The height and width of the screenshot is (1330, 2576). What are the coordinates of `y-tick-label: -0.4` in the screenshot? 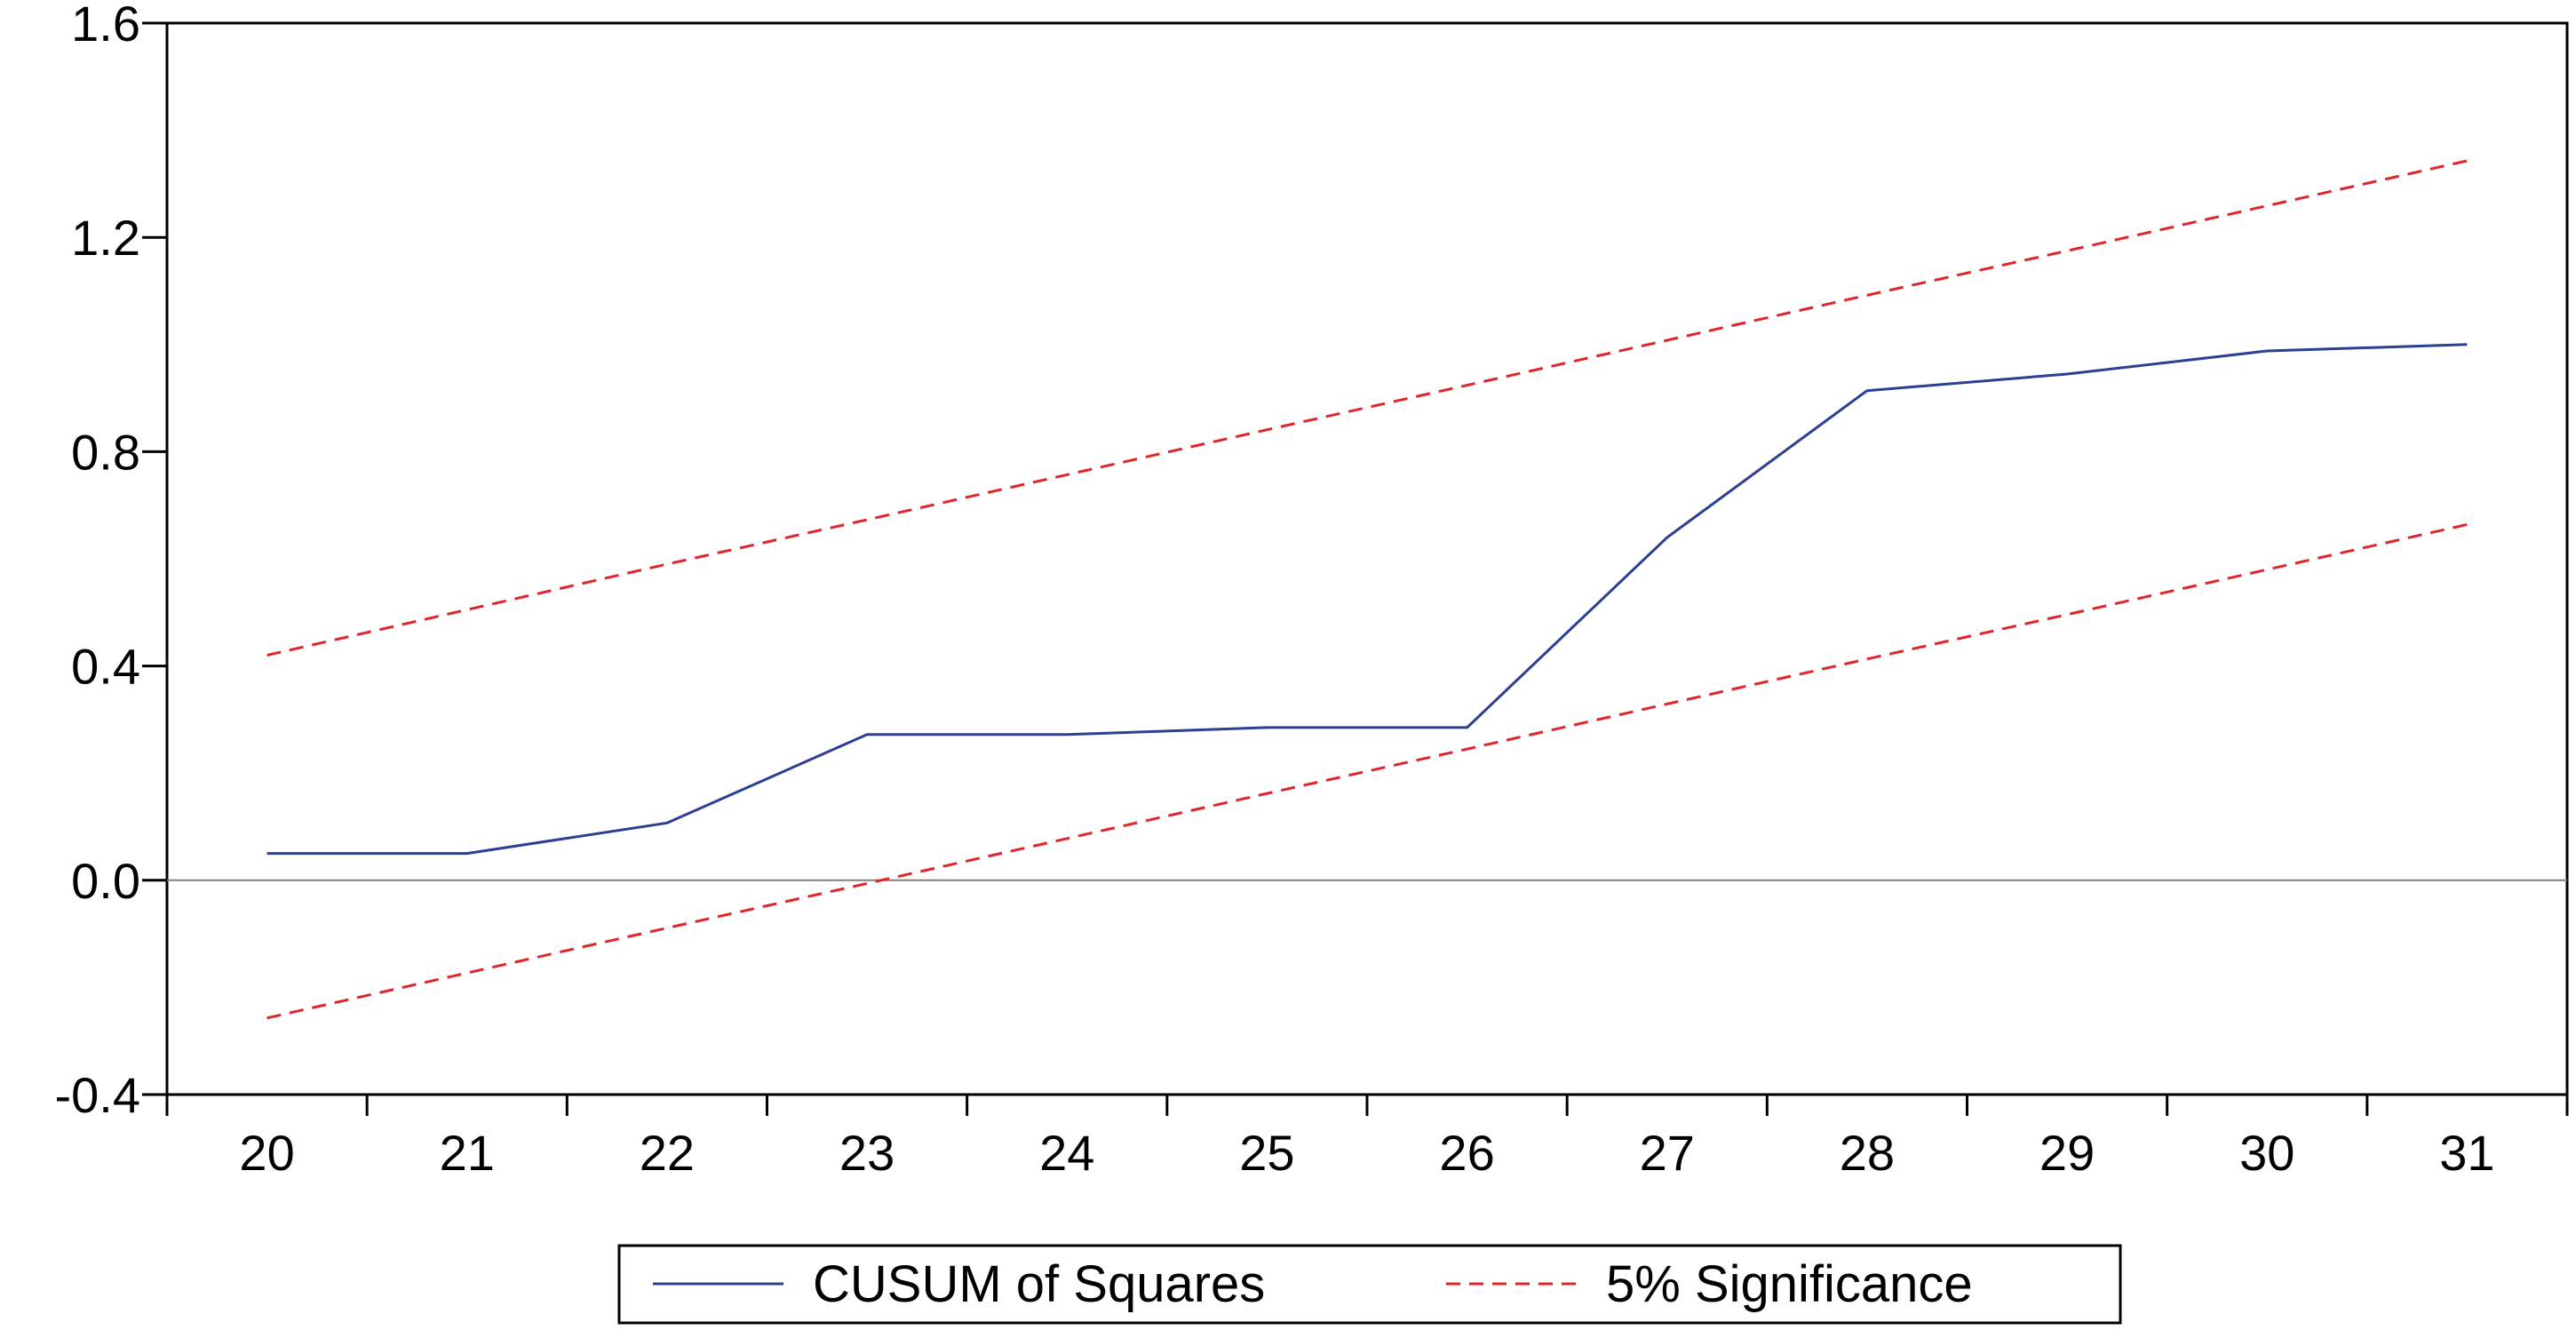 It's located at (98, 1095).